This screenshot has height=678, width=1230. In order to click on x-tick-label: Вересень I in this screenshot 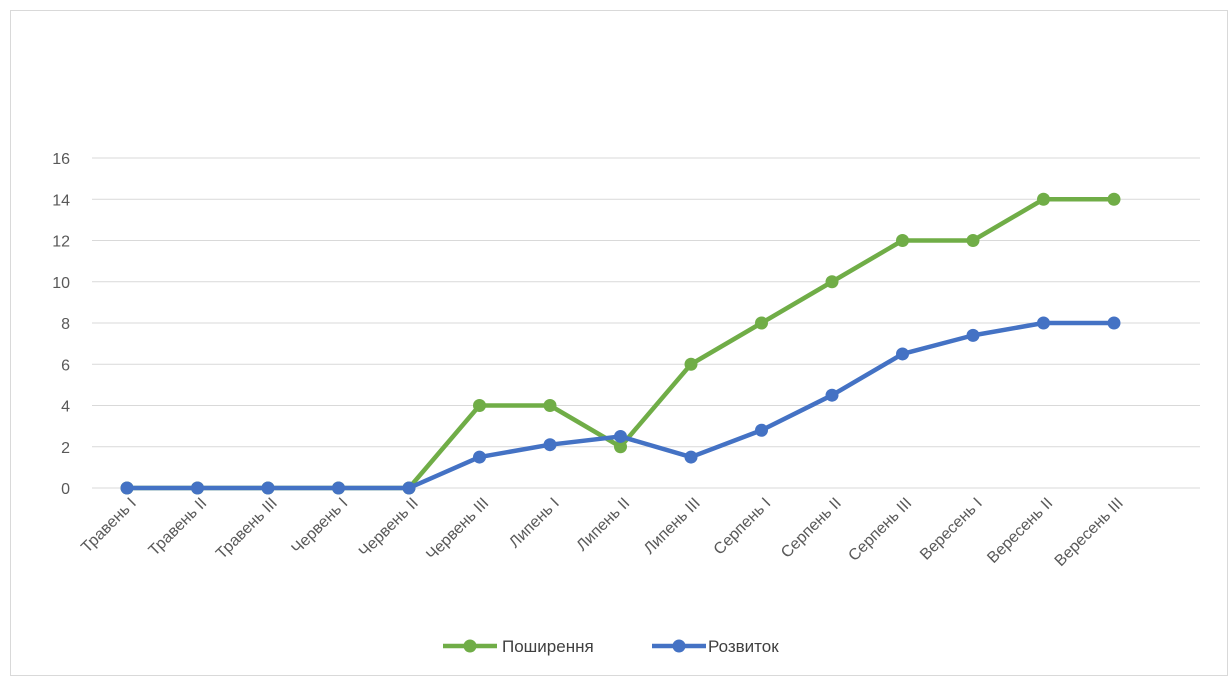, I will do `click(951, 529)`.